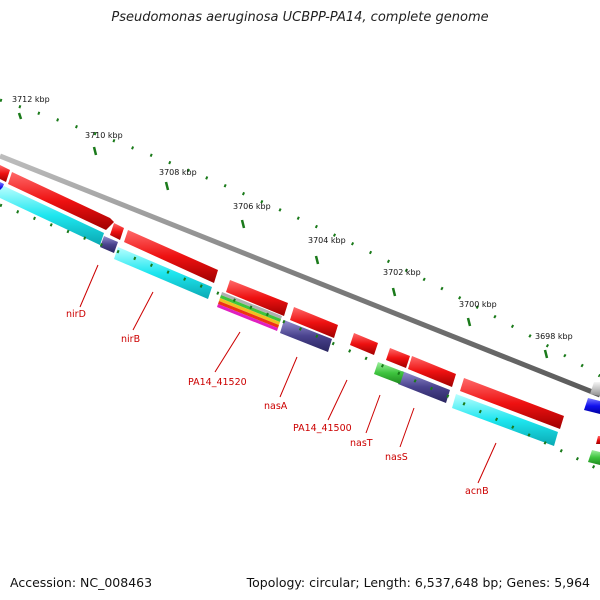  Describe the element at coordinates (361, 443) in the screenshot. I see `gene-label-nasT: nasT` at that location.